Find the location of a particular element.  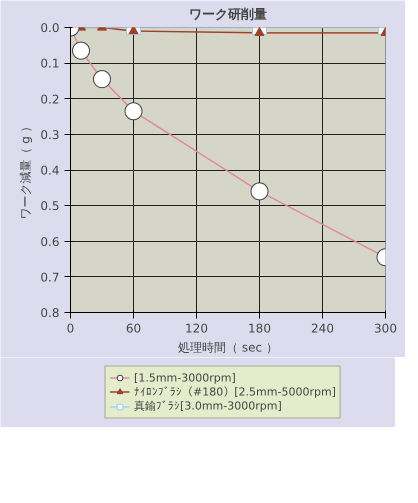

x-tick-label: 300 is located at coordinates (385, 329).